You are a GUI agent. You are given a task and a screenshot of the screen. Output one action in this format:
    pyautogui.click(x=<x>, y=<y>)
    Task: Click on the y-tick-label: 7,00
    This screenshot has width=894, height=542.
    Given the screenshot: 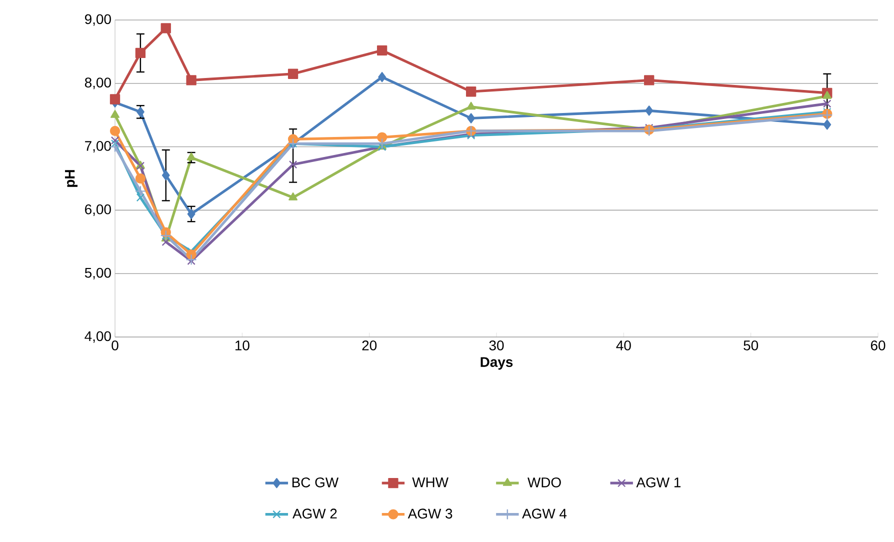 What is the action you would take?
    pyautogui.click(x=98, y=147)
    